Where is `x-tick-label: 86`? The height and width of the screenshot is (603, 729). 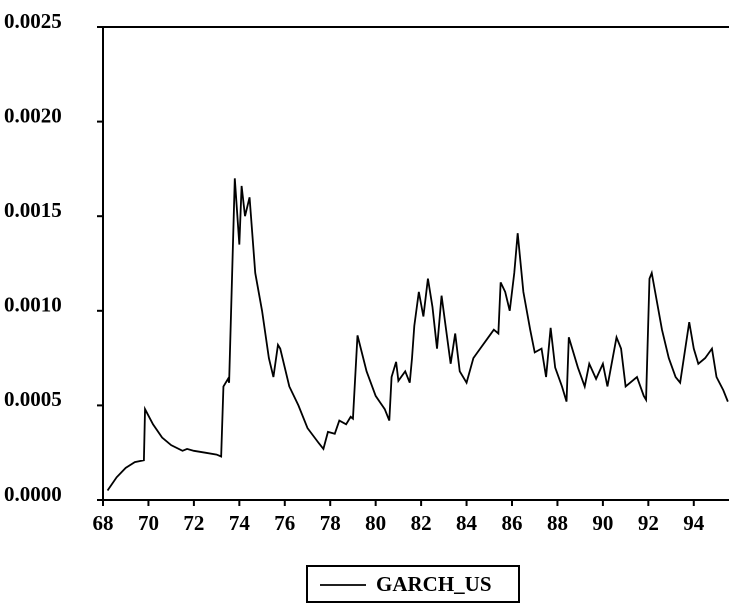
x-tick-label: 86 is located at coordinates (512, 523).